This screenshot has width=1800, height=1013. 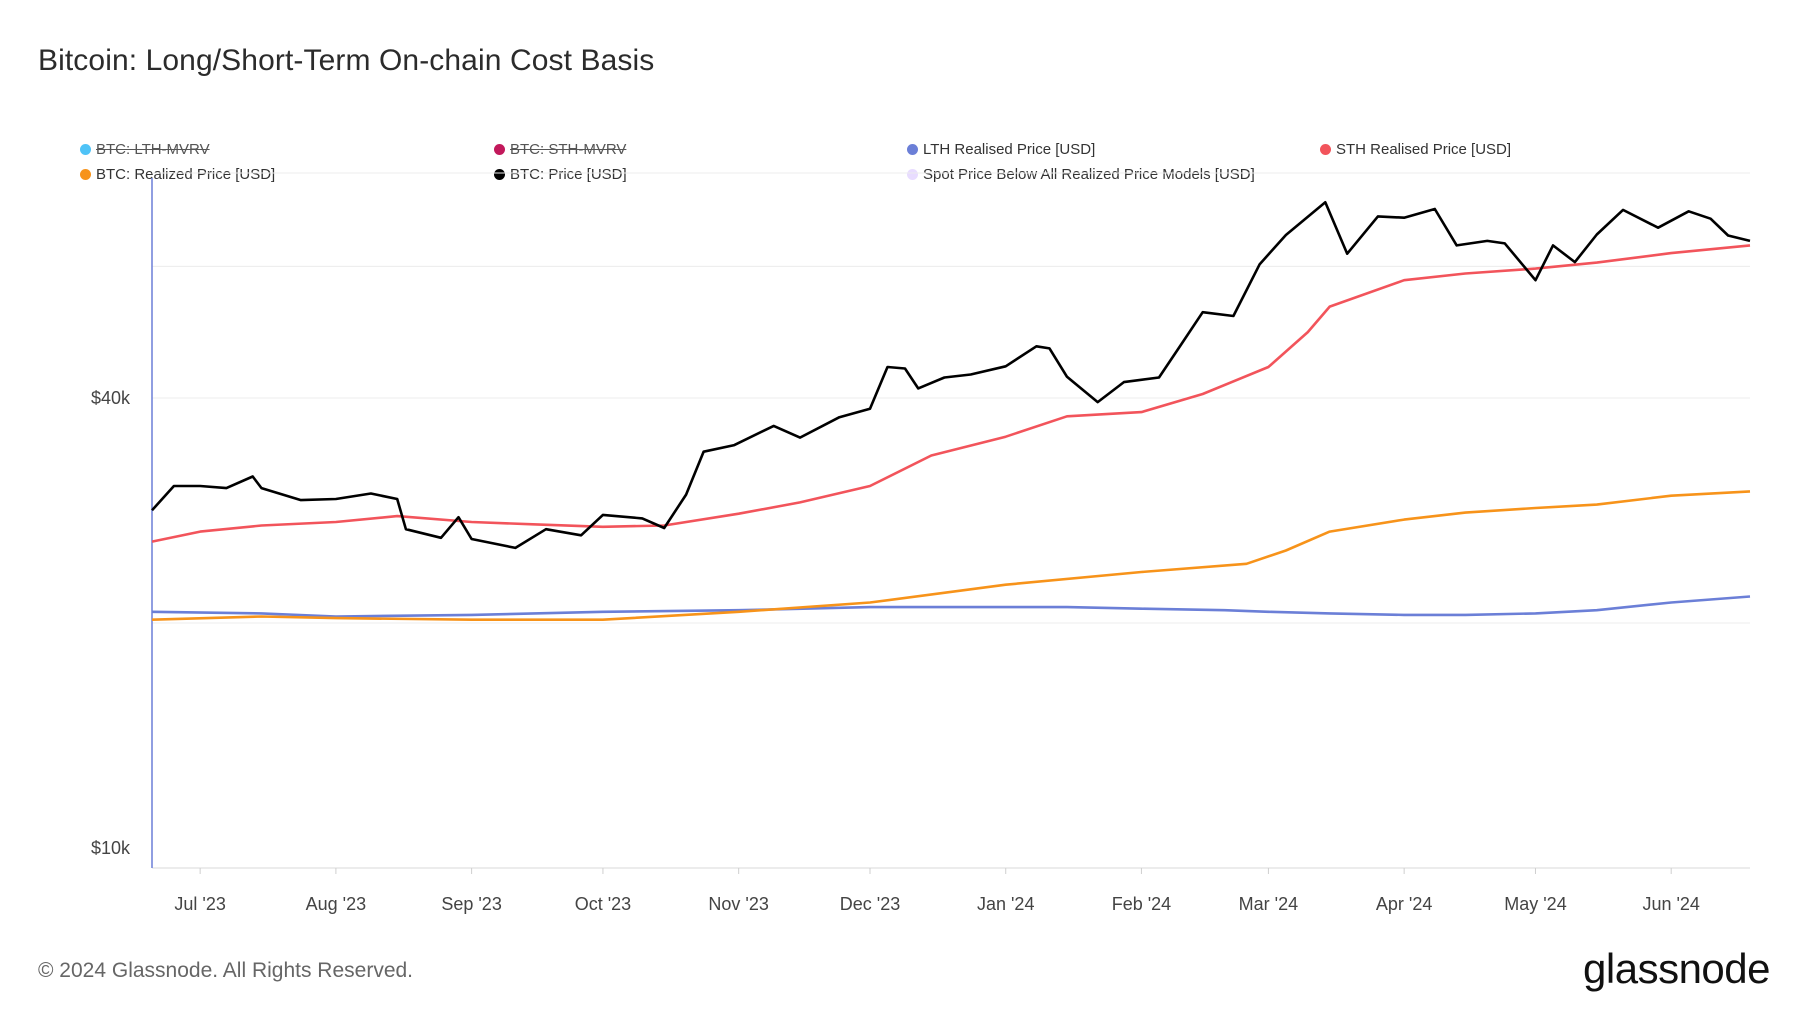 I want to click on legend-label: BTC: Realized Price [USD], so click(x=186, y=174).